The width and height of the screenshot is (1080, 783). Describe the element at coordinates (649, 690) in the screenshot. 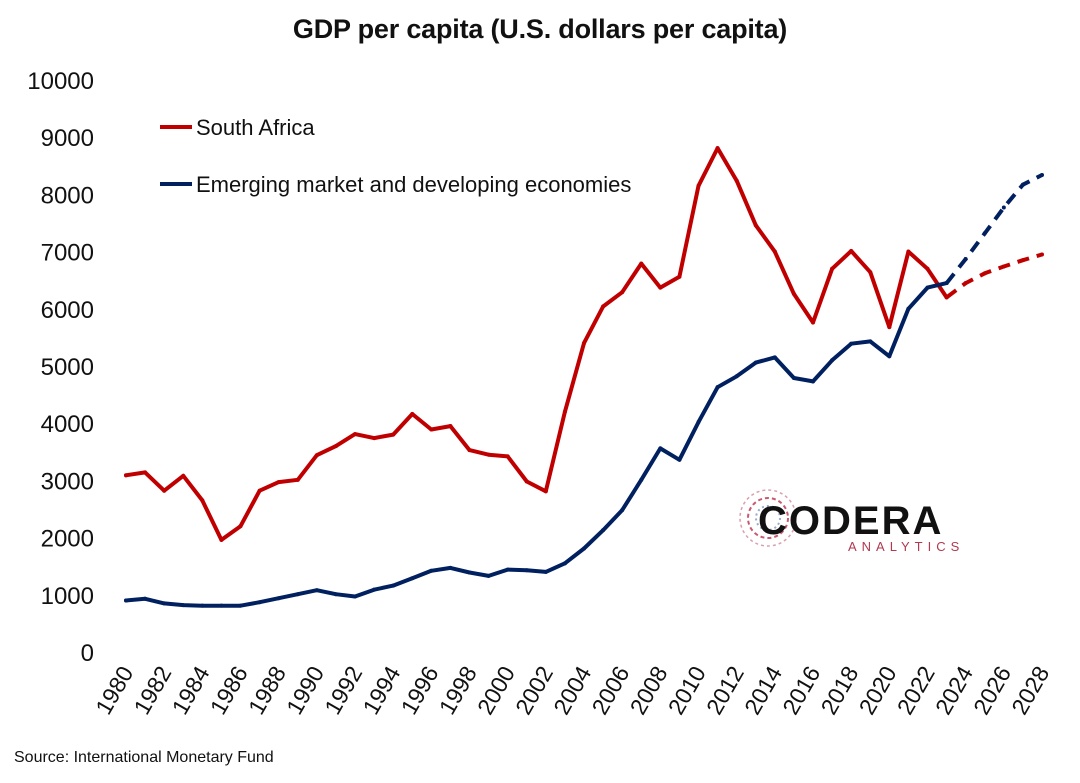

I see `x-tick-label: 2008` at that location.